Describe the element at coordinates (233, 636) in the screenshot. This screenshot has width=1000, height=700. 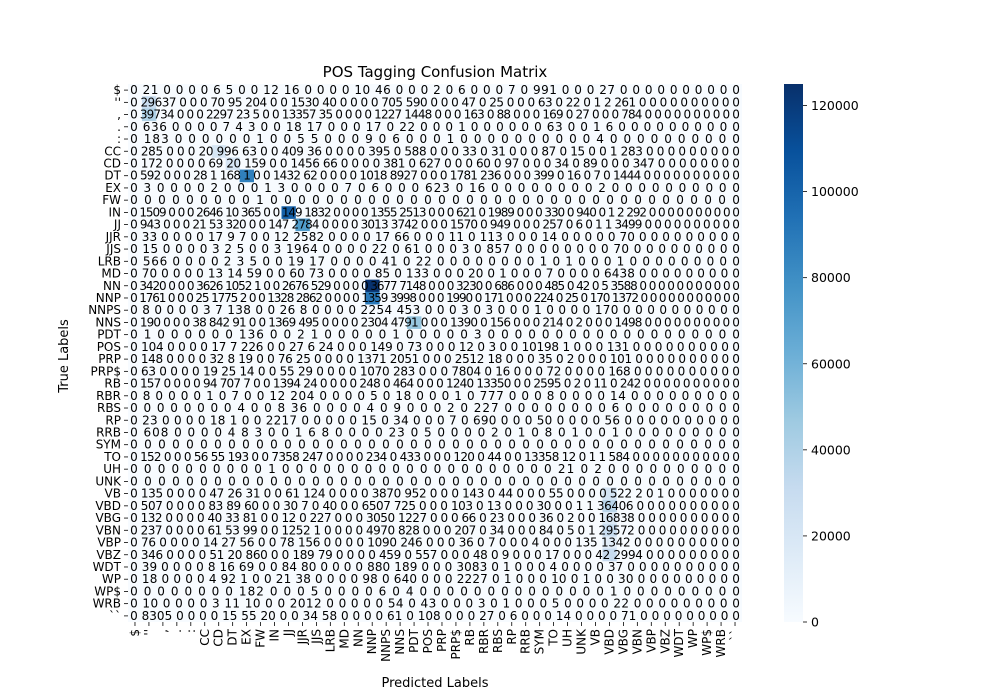
I see `x-tick-label: DT` at that location.